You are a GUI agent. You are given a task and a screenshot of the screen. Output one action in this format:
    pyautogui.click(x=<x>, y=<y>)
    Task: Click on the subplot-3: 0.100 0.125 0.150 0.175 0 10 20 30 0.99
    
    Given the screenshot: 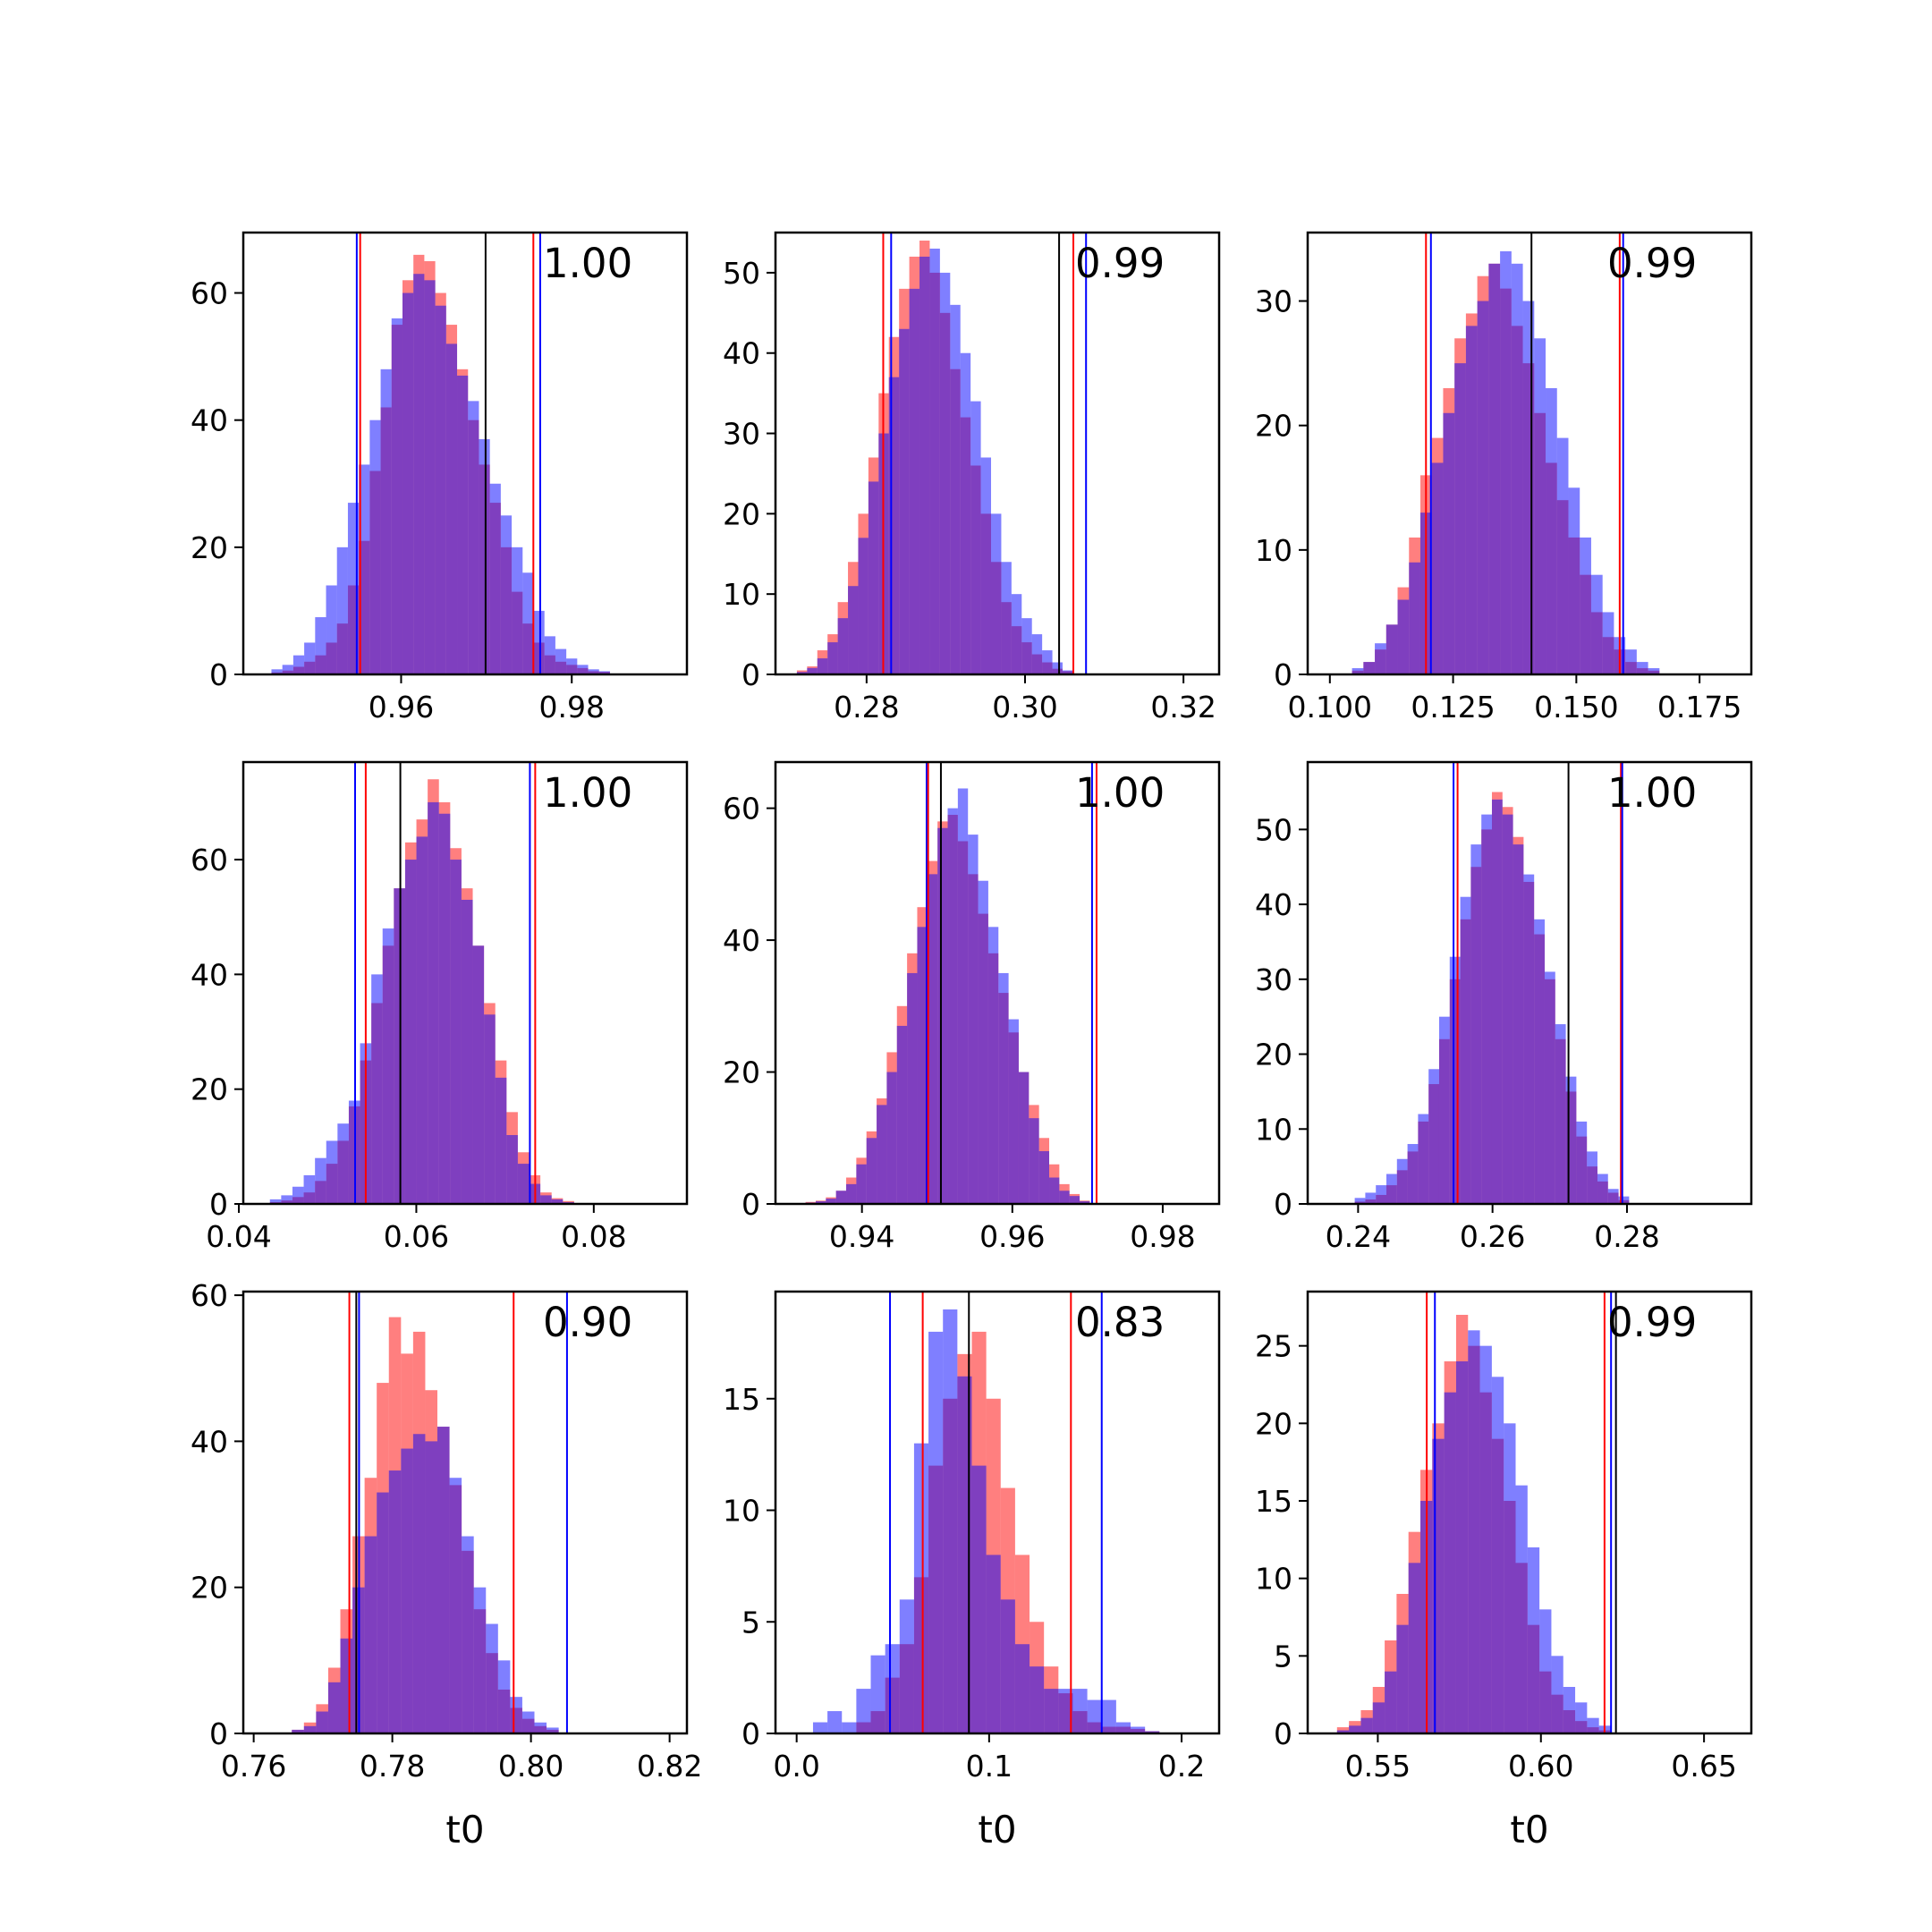 What is the action you would take?
    pyautogui.click(x=1504, y=477)
    